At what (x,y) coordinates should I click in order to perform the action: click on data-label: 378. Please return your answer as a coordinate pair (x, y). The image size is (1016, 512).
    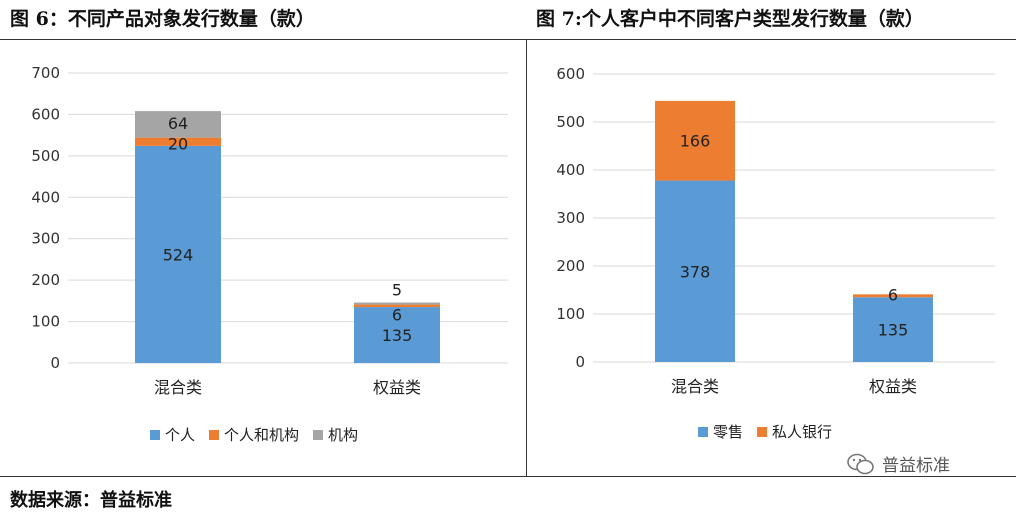
    Looking at the image, I should click on (695, 271).